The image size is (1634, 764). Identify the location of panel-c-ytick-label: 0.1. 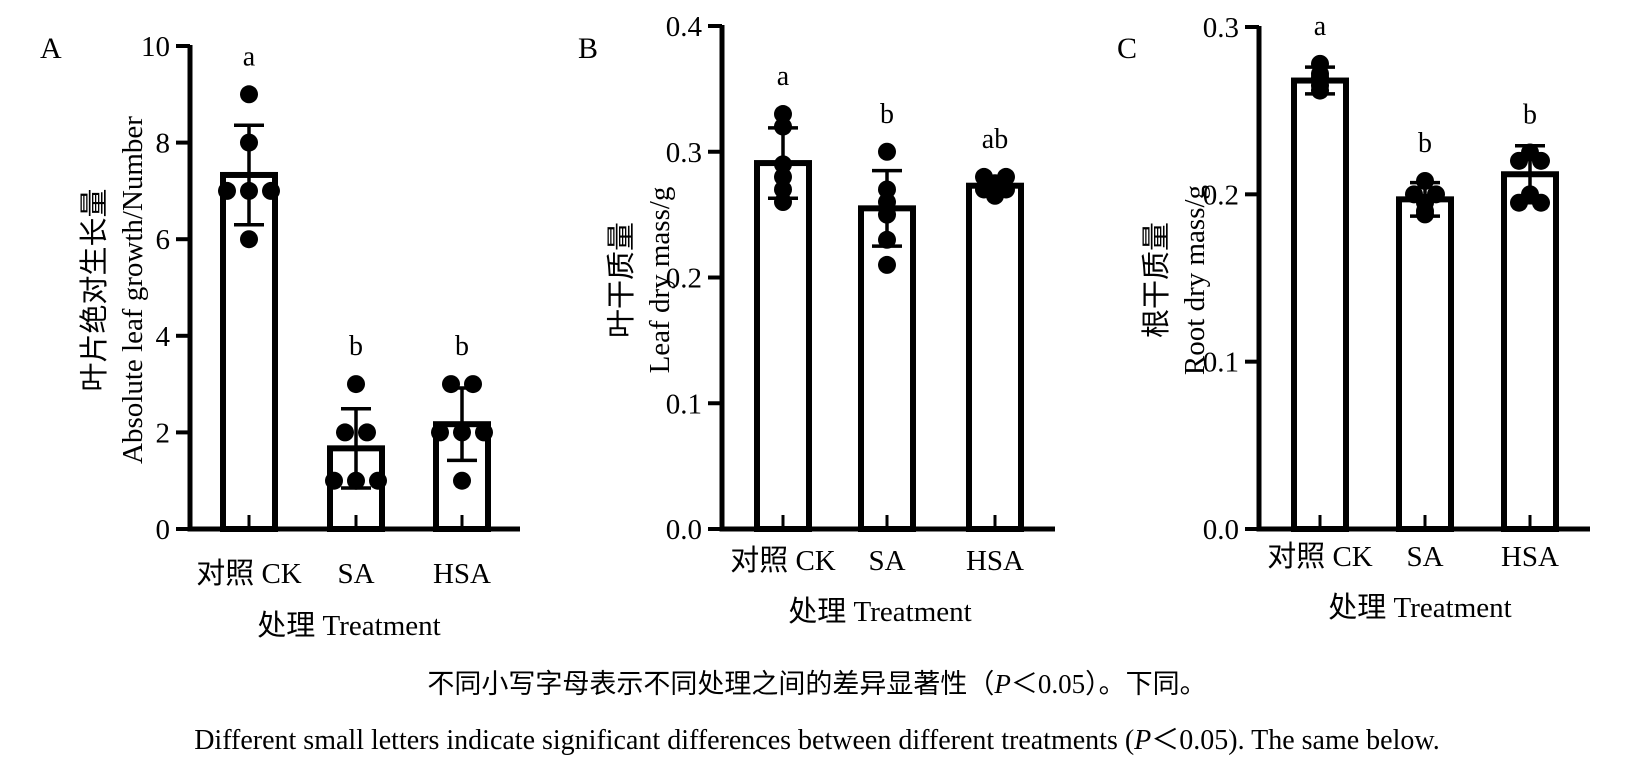
(1221, 363).